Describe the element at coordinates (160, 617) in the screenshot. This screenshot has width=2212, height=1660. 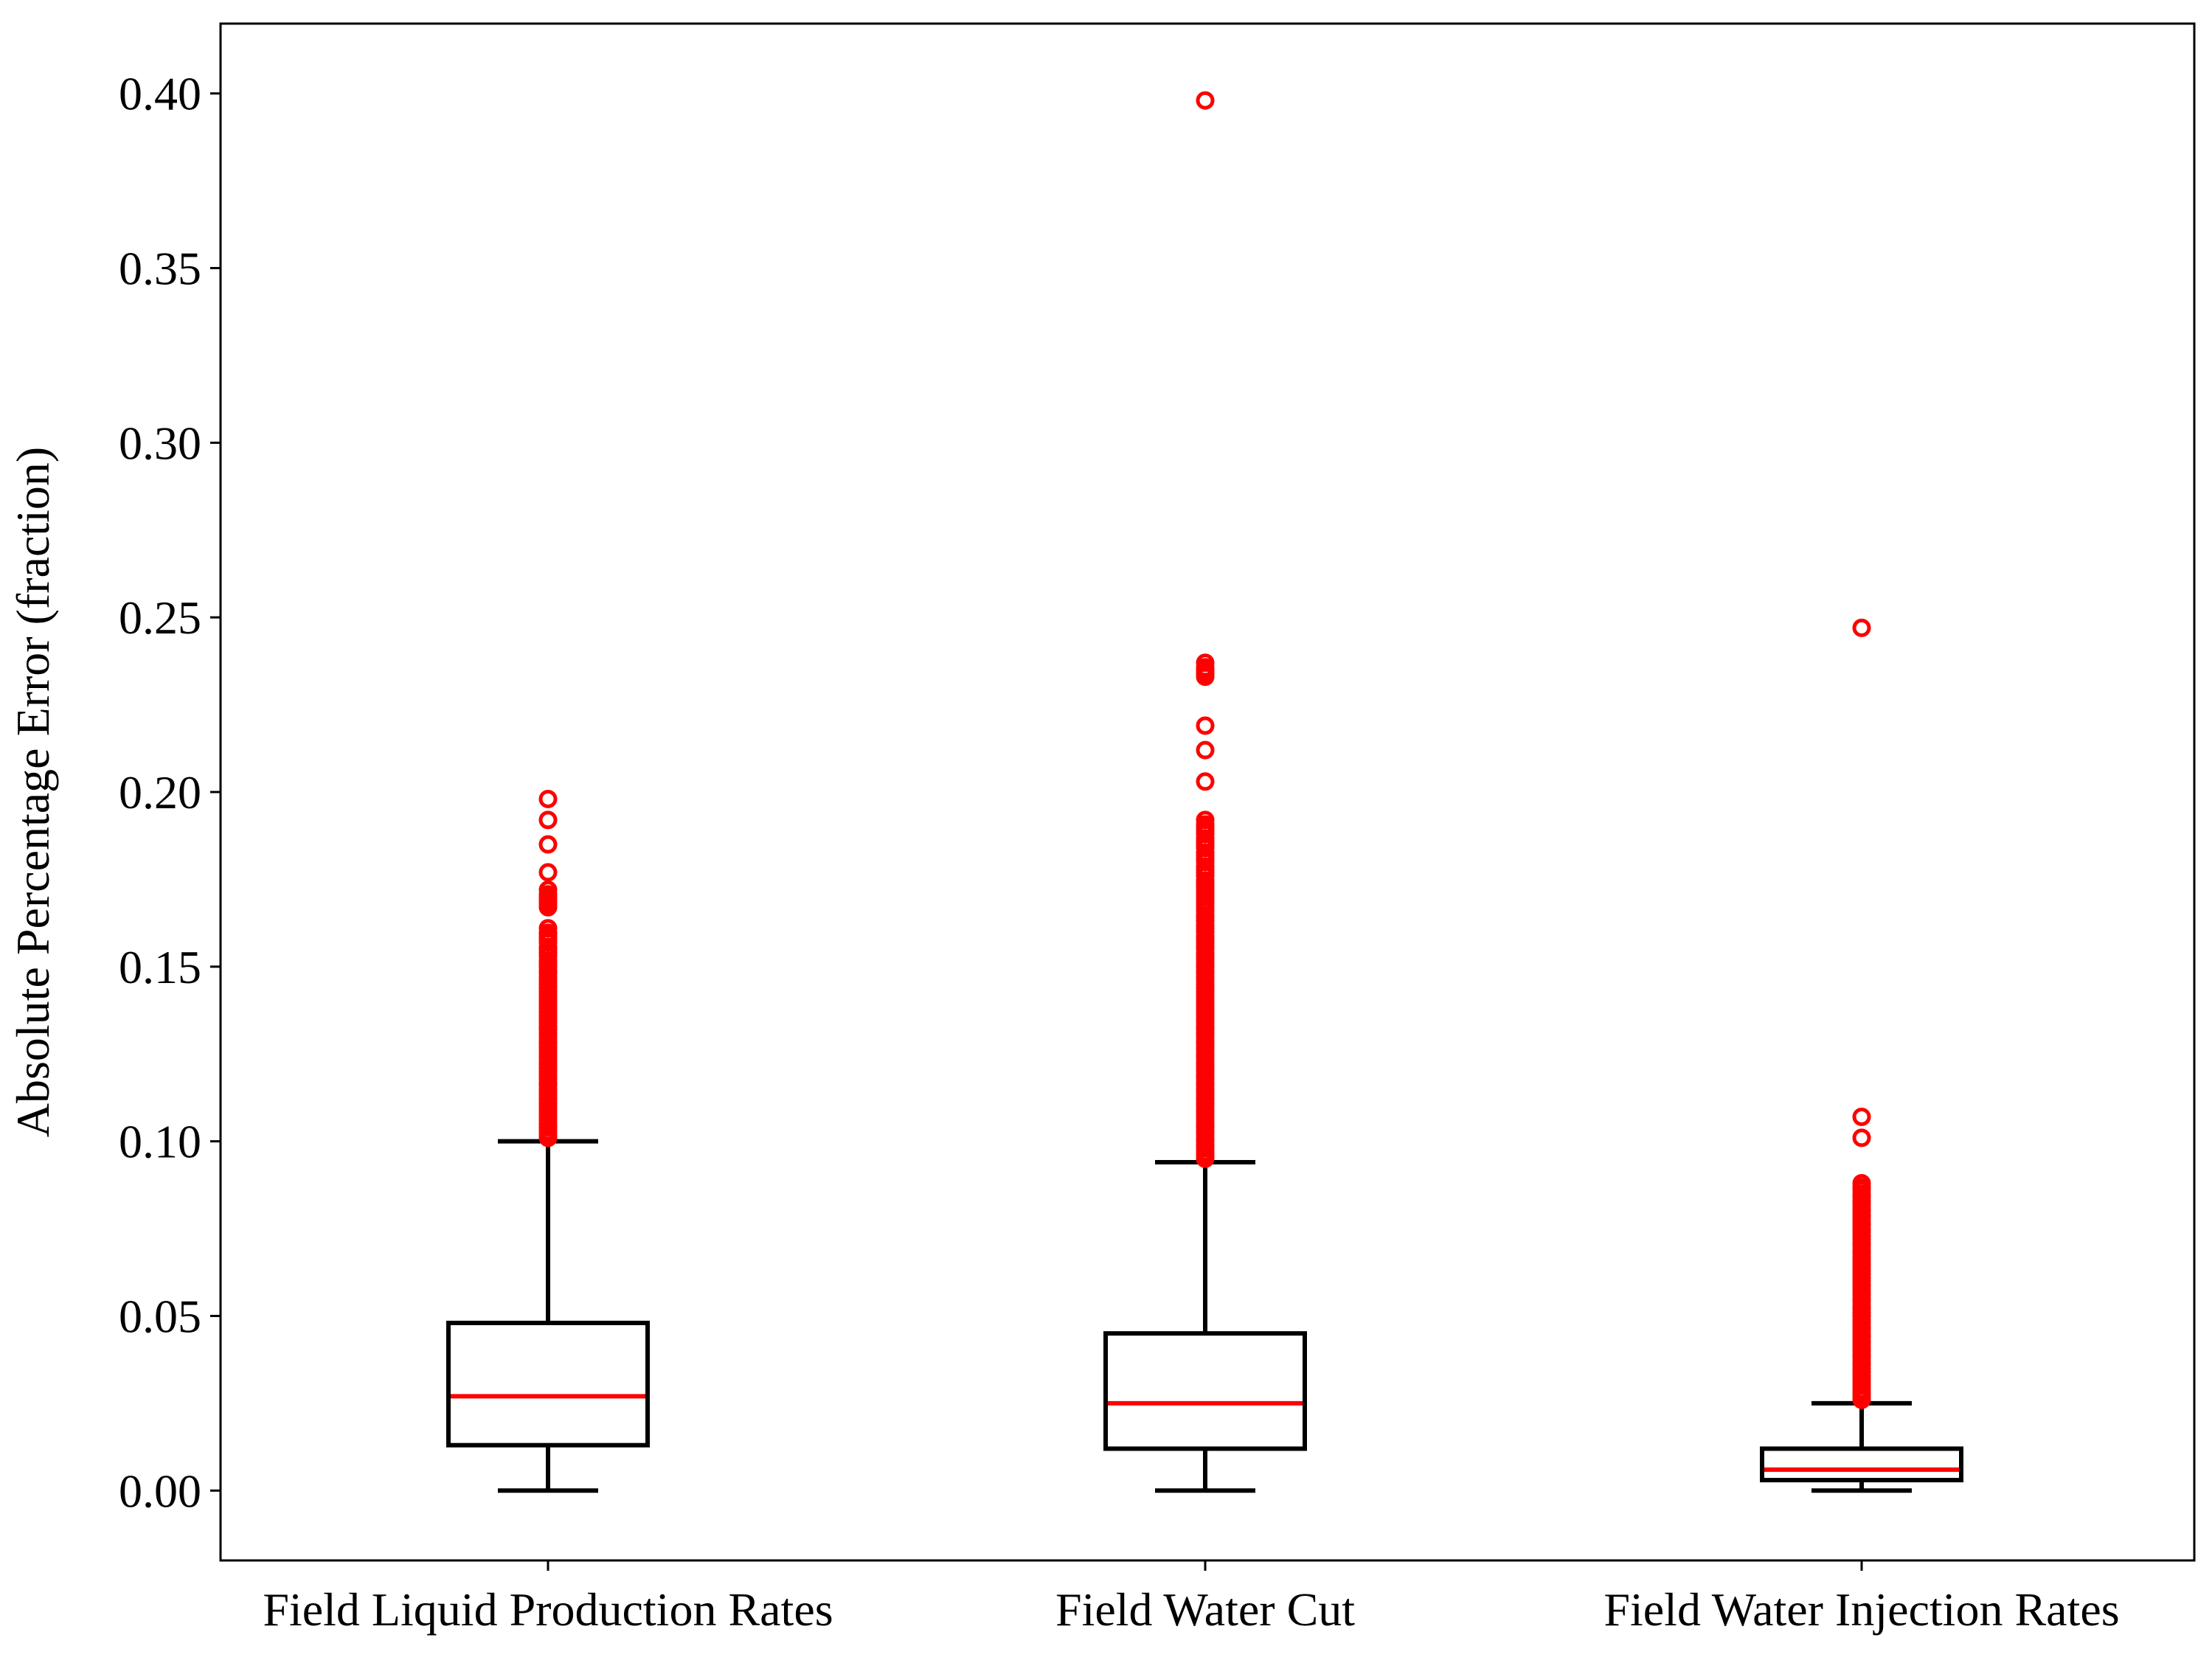
I see `y-tick-label: 0.25` at that location.